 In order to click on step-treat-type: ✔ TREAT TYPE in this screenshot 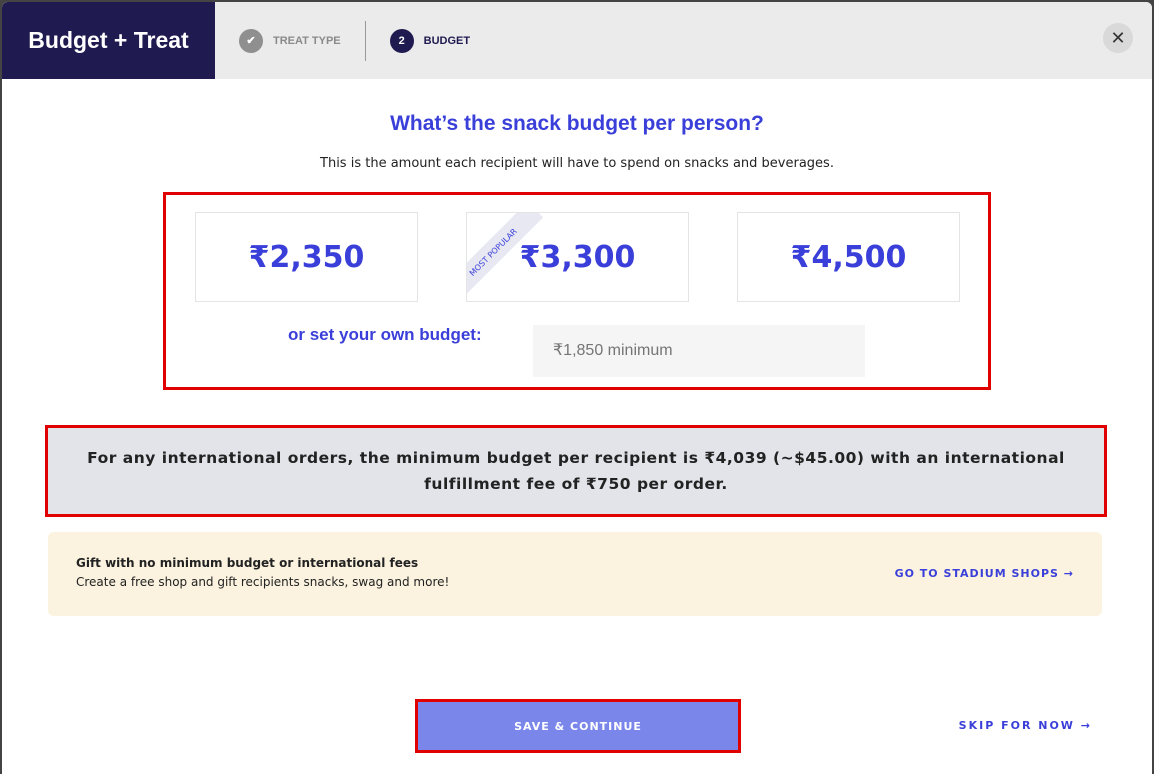, I will do `click(290, 40)`.